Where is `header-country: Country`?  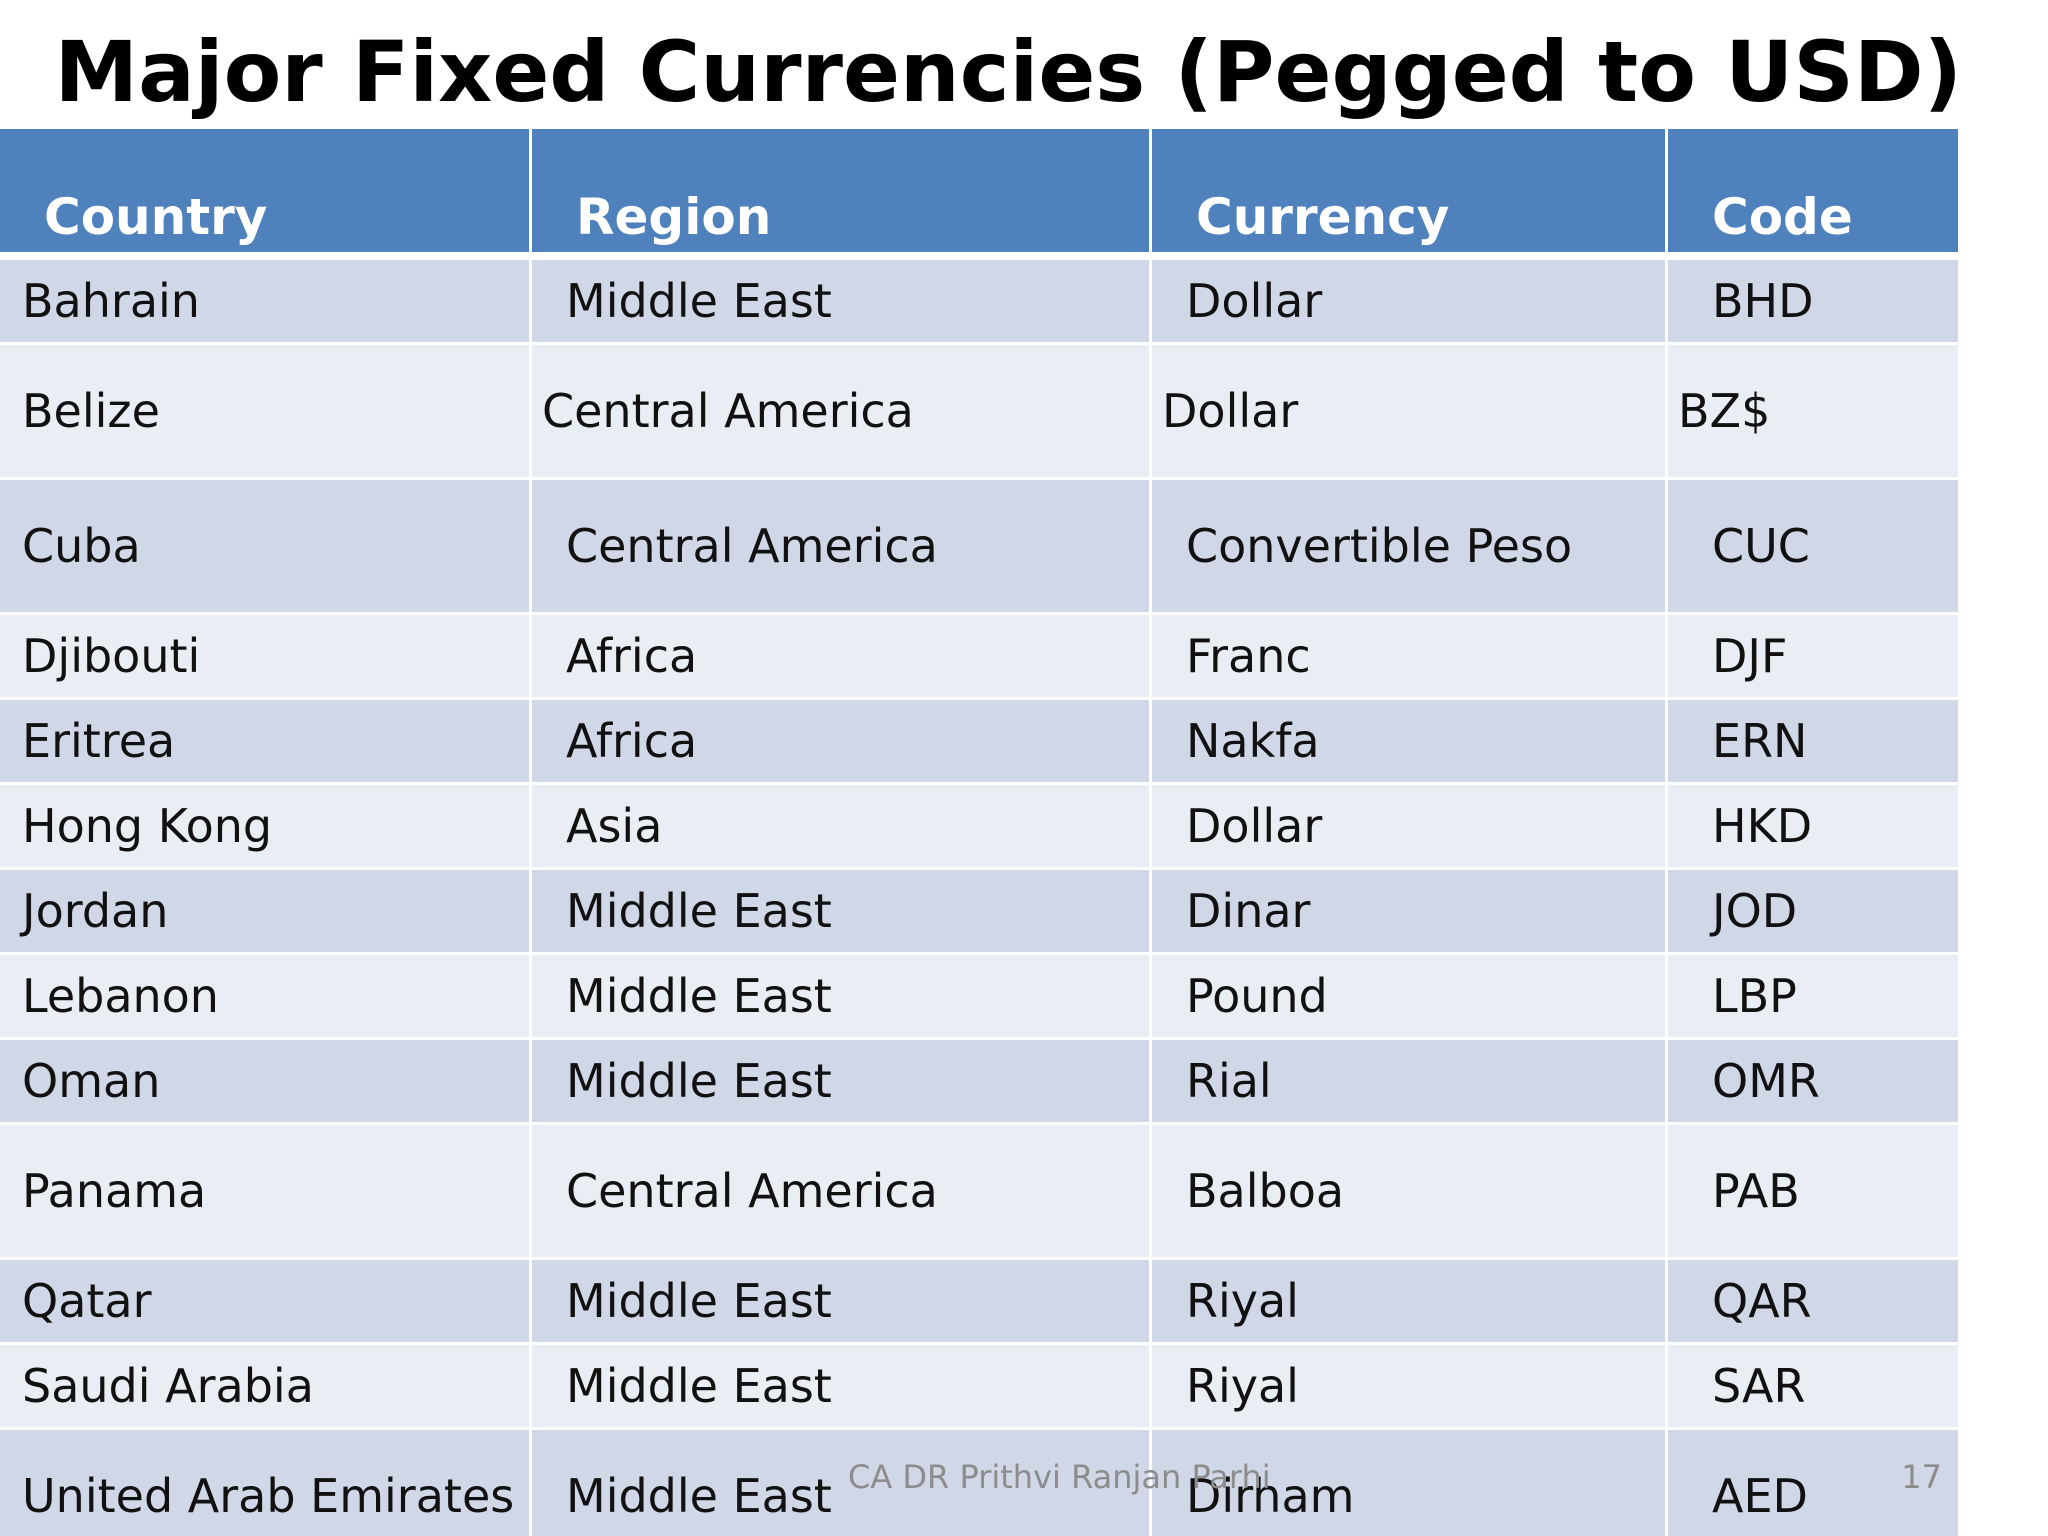
header-country: Country is located at coordinates (266, 193).